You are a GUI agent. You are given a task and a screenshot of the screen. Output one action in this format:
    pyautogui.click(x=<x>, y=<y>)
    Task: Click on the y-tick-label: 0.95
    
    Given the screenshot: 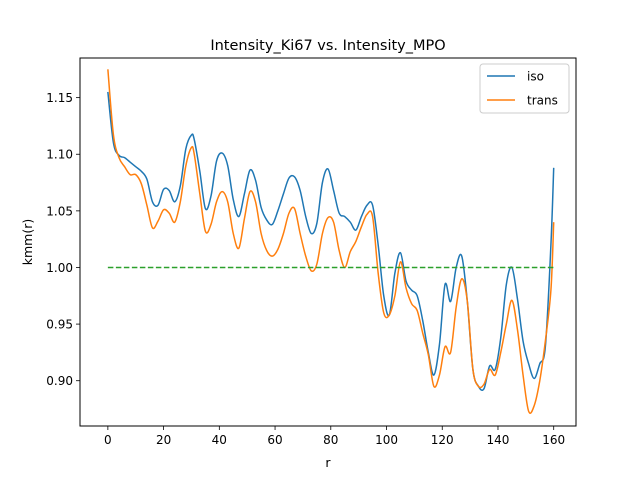 What is the action you would take?
    pyautogui.click(x=59, y=325)
    